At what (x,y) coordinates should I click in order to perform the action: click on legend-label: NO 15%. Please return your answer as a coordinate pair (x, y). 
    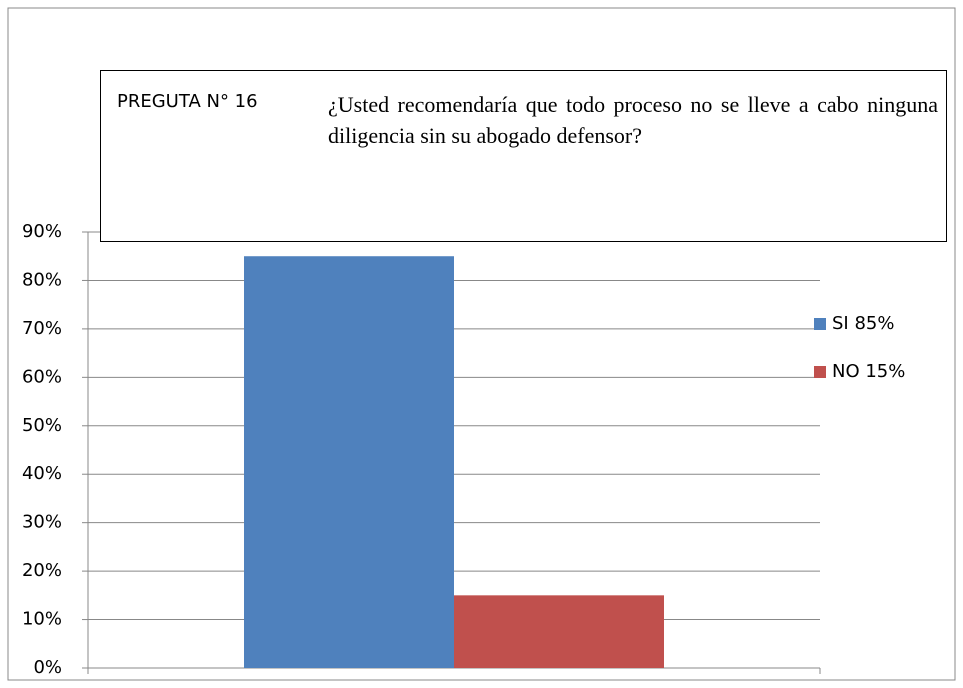
    Looking at the image, I should click on (868, 371).